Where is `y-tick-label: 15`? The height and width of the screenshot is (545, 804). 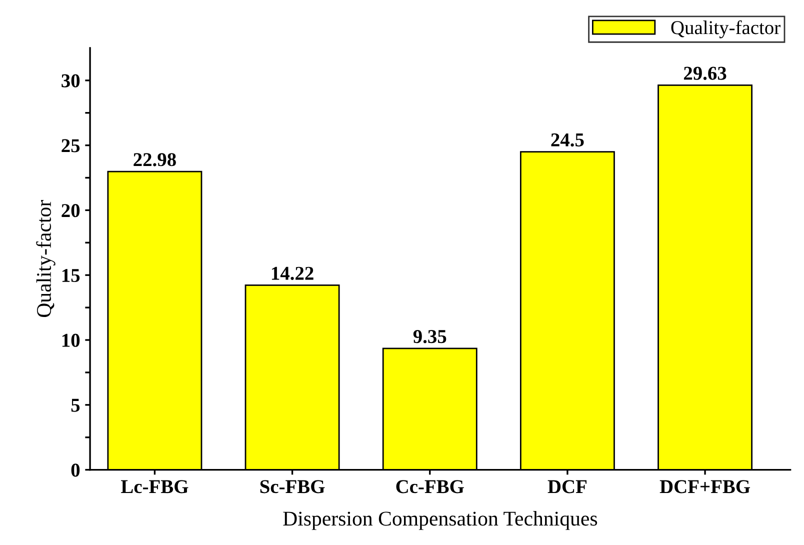
y-tick-label: 15 is located at coordinates (71, 275).